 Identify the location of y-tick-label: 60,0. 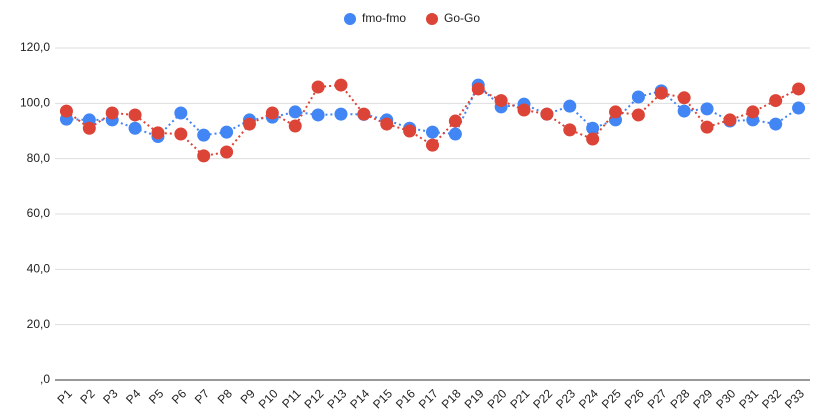
(39, 213).